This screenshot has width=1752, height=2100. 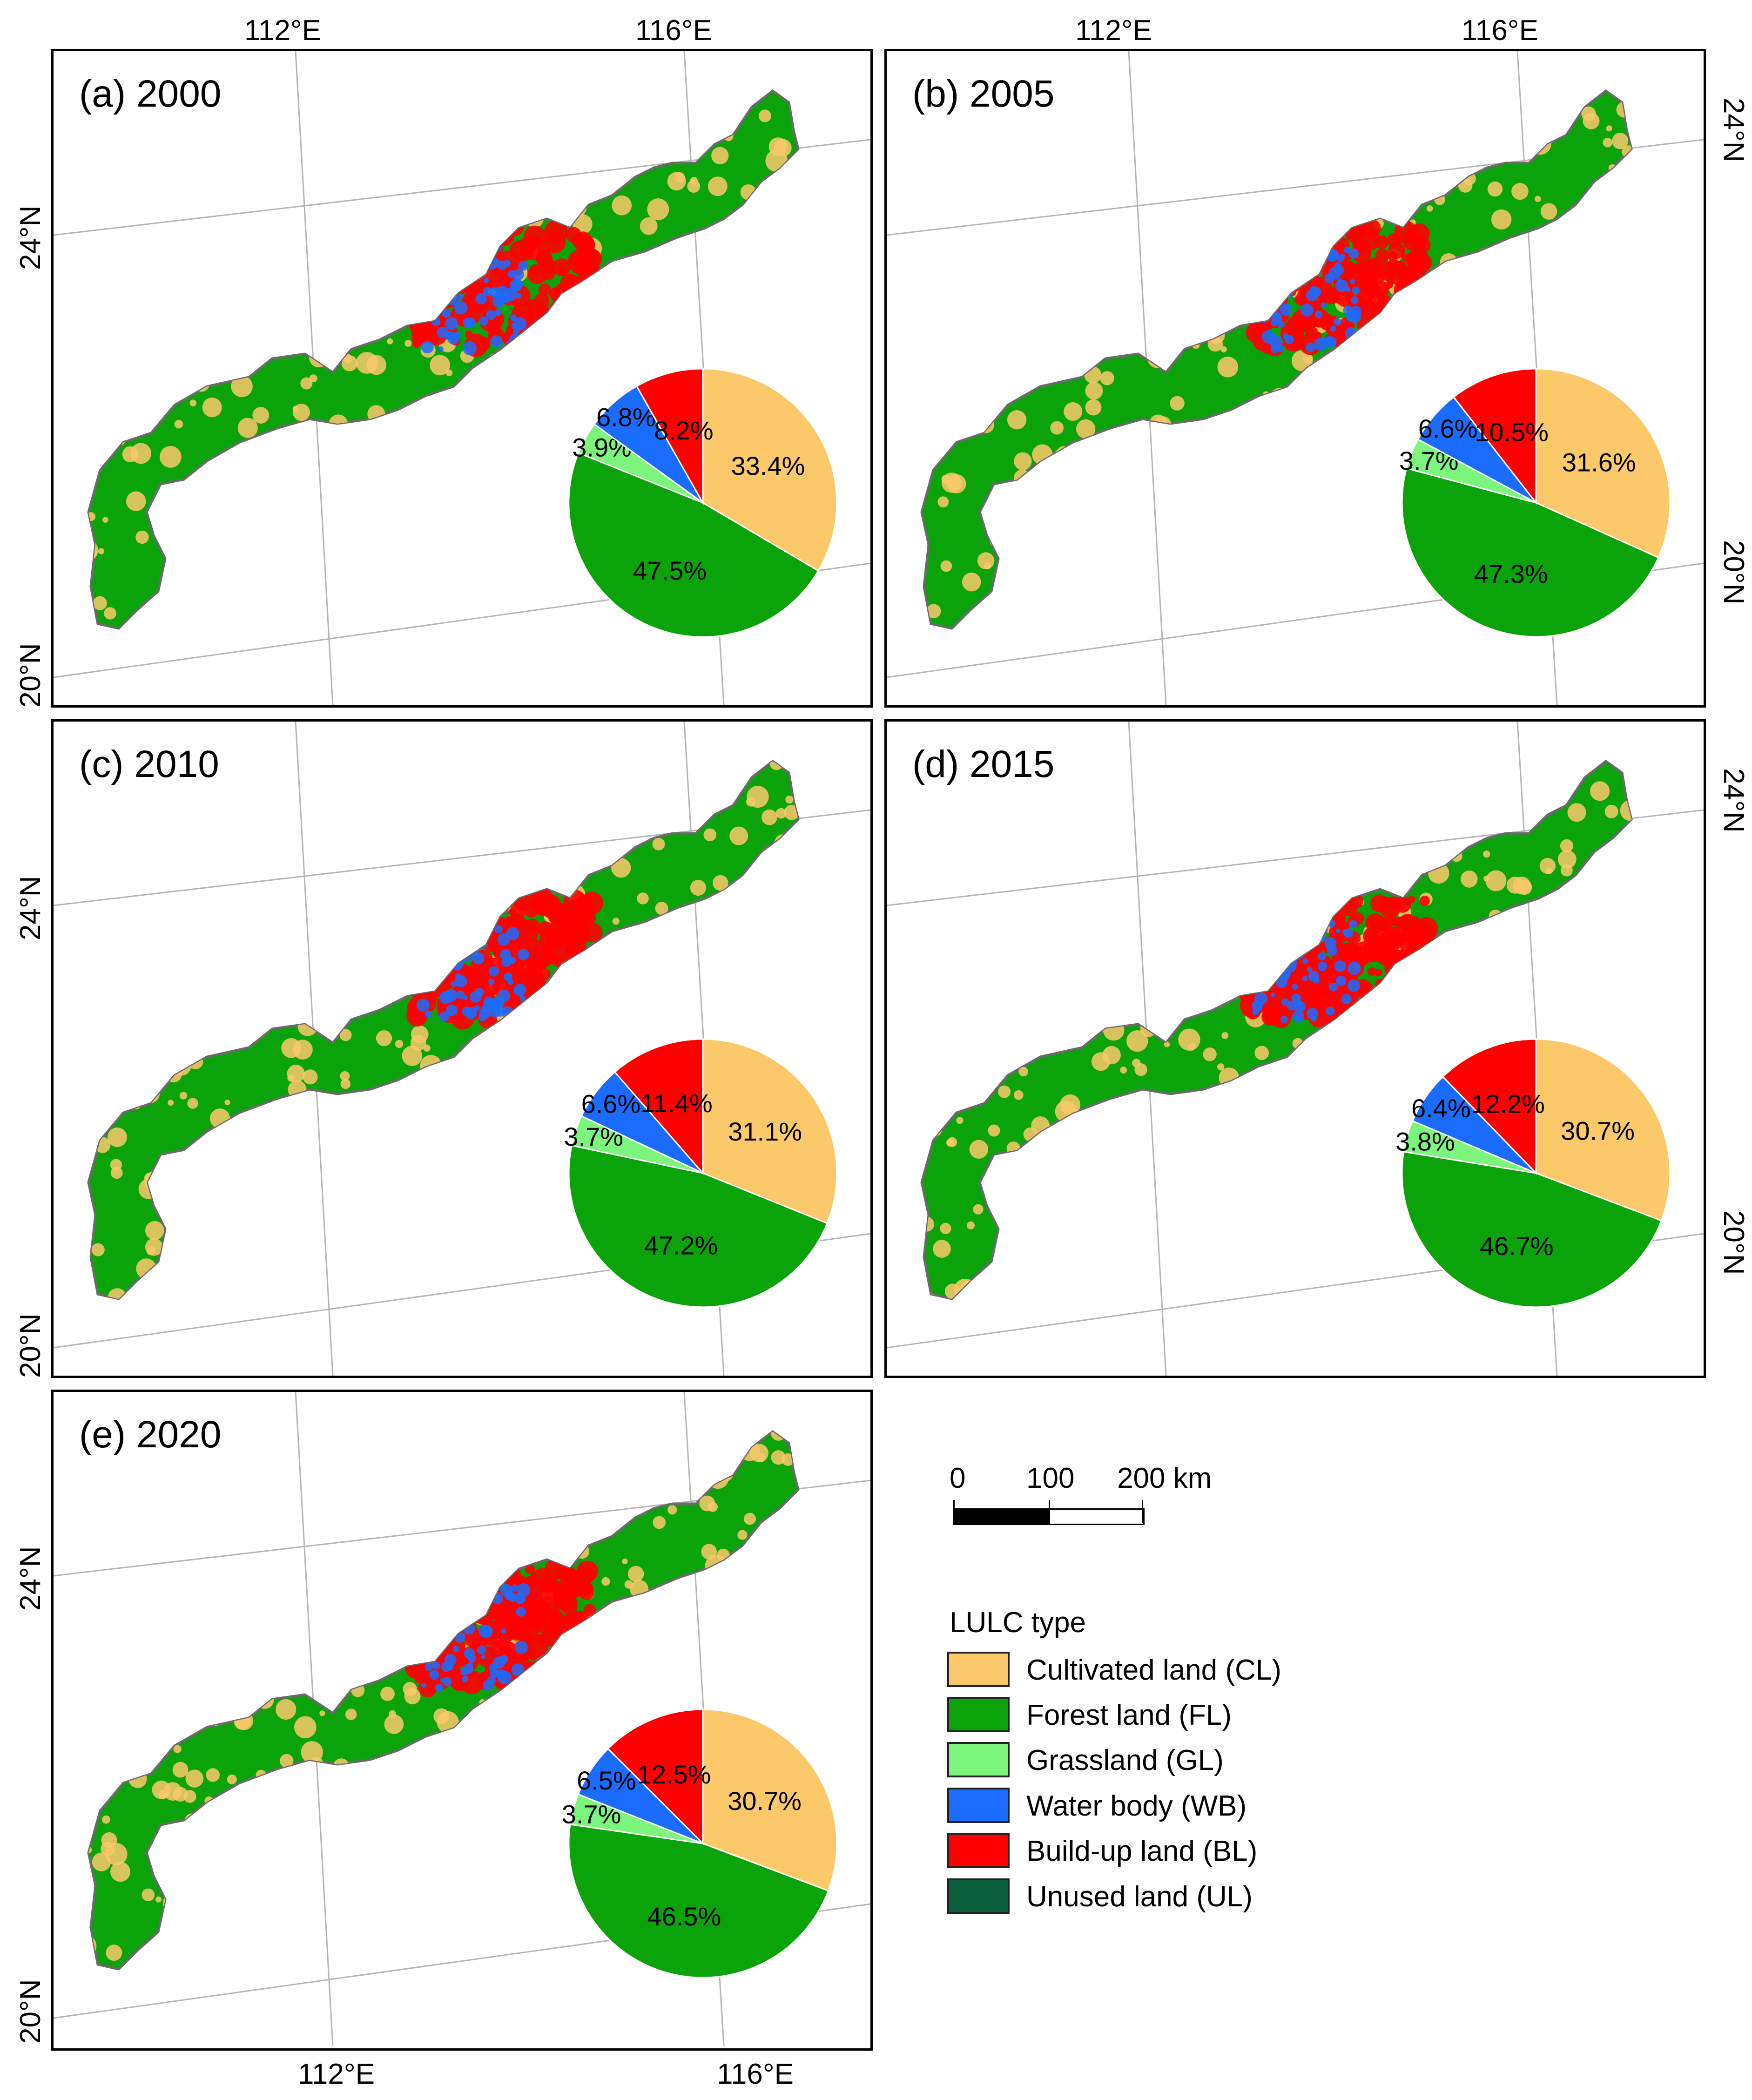 What do you see at coordinates (30, 1346) in the screenshot?
I see `lat-label-20-c: 20°N` at bounding box center [30, 1346].